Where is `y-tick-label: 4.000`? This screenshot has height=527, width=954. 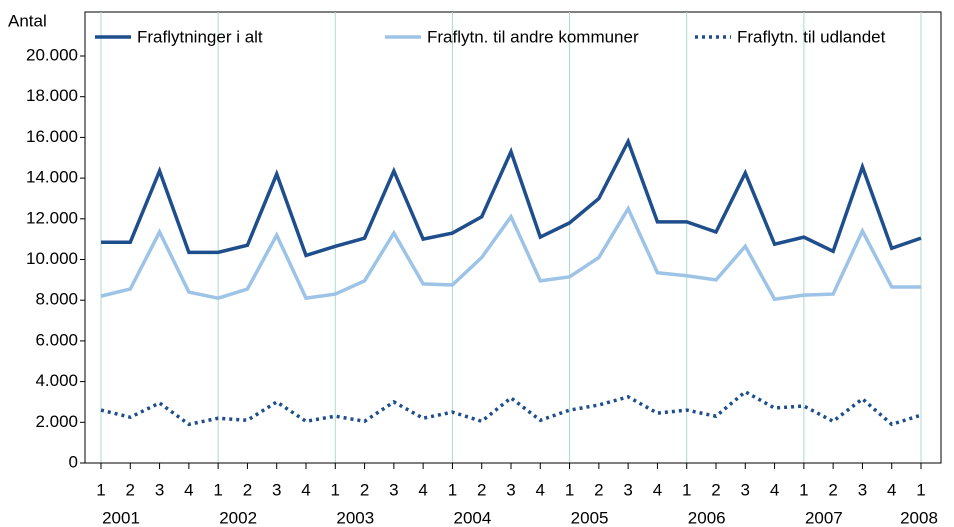 y-tick-label: 4.000 is located at coordinates (56, 380).